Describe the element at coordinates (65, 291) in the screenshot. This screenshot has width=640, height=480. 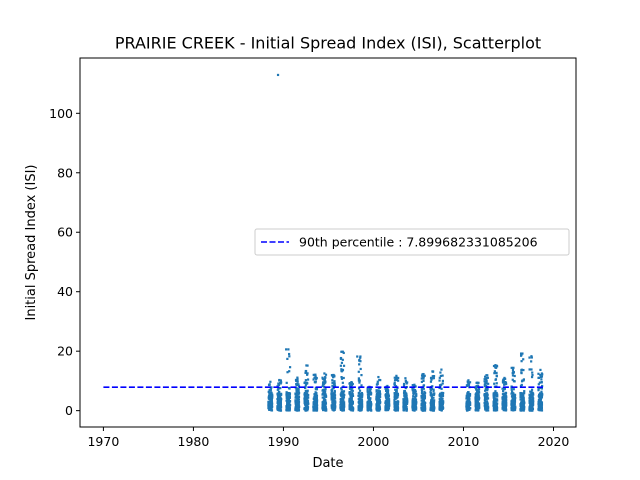
I see `y-tick-label: 40` at that location.